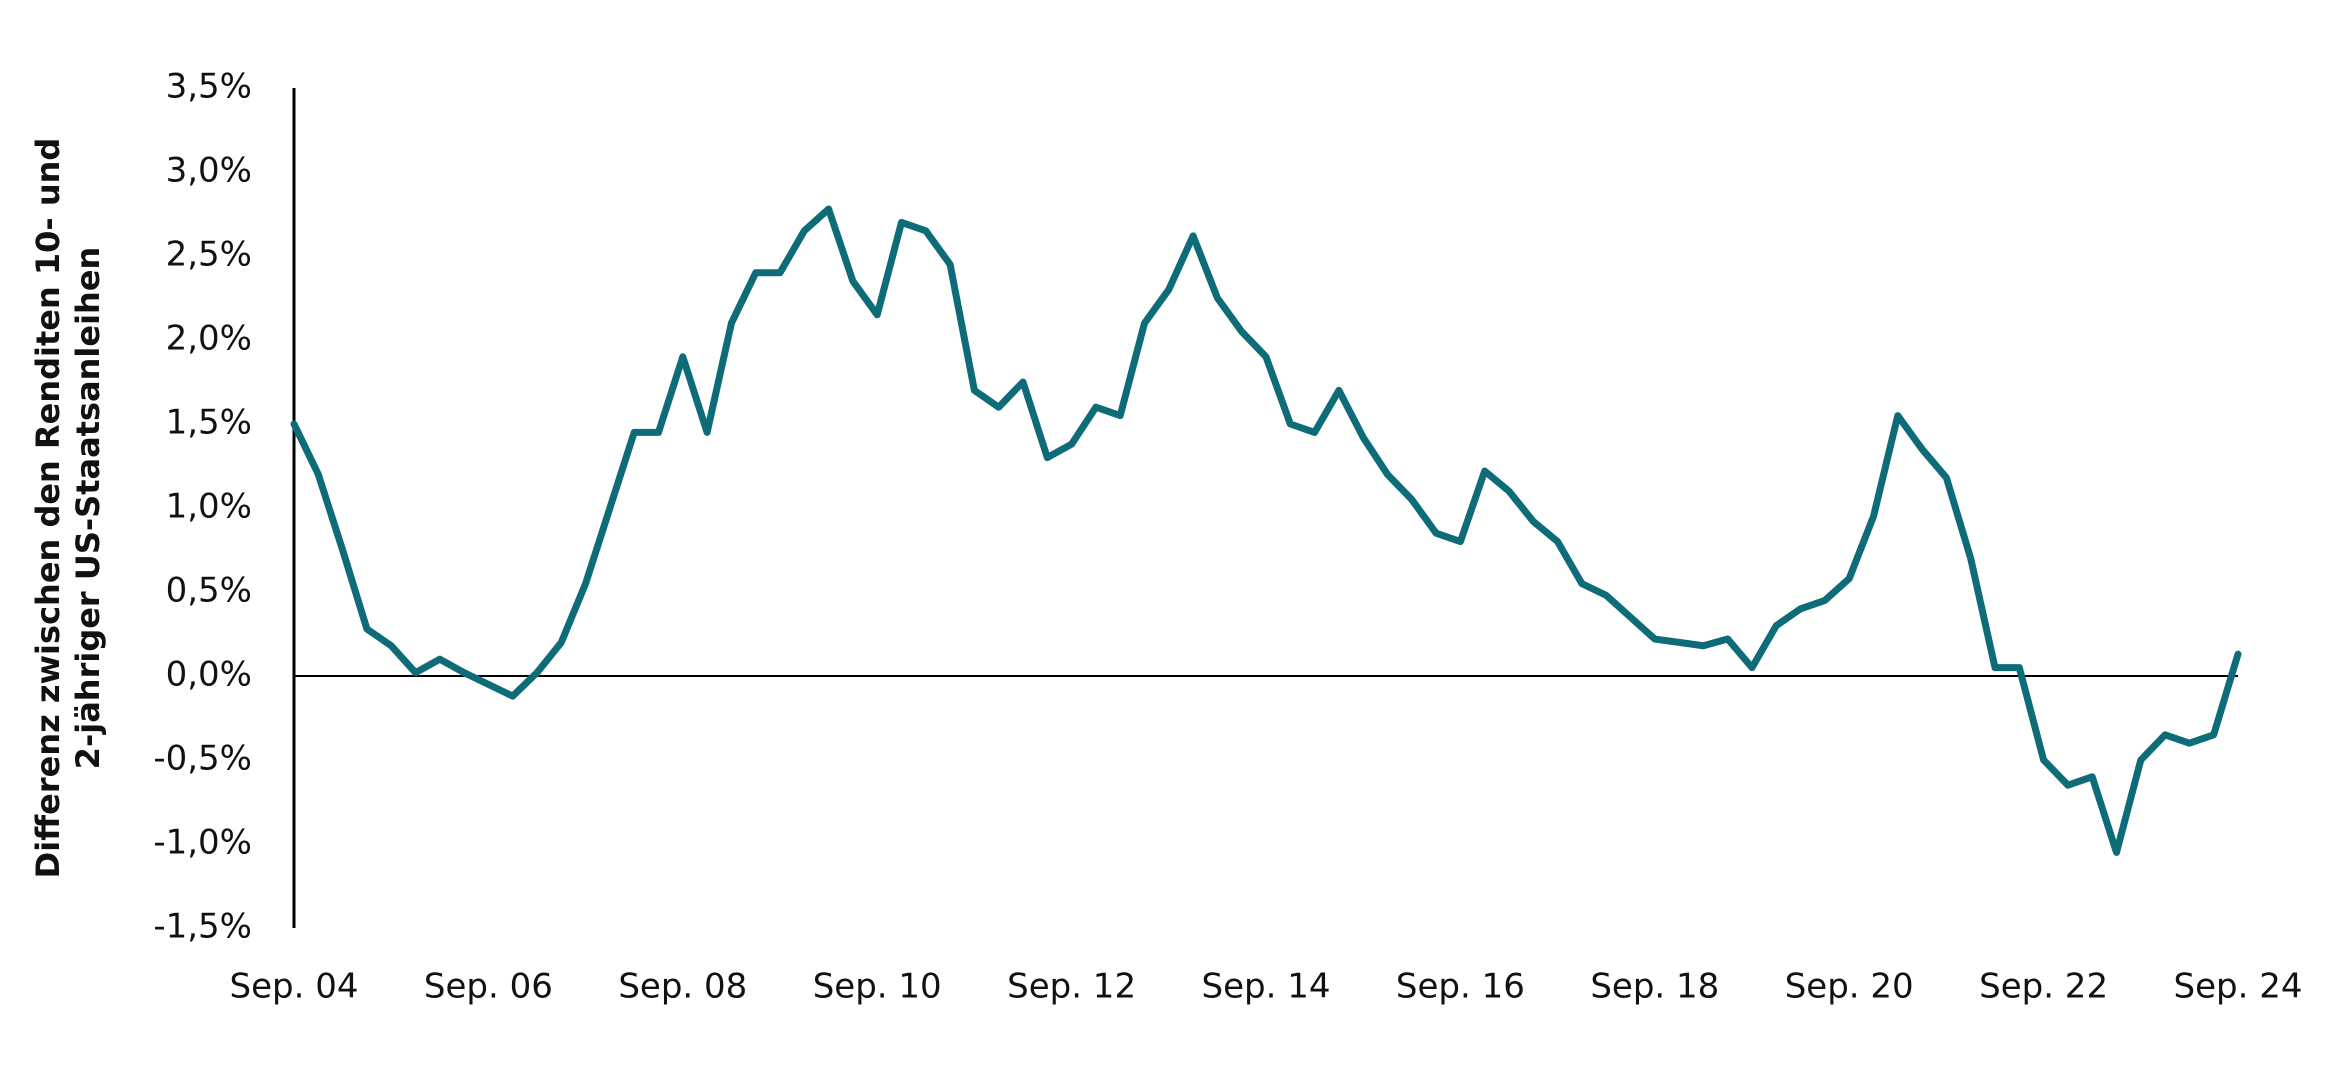 The height and width of the screenshot is (1065, 2339). I want to click on x-tick-label: Sep. 04, so click(294, 987).